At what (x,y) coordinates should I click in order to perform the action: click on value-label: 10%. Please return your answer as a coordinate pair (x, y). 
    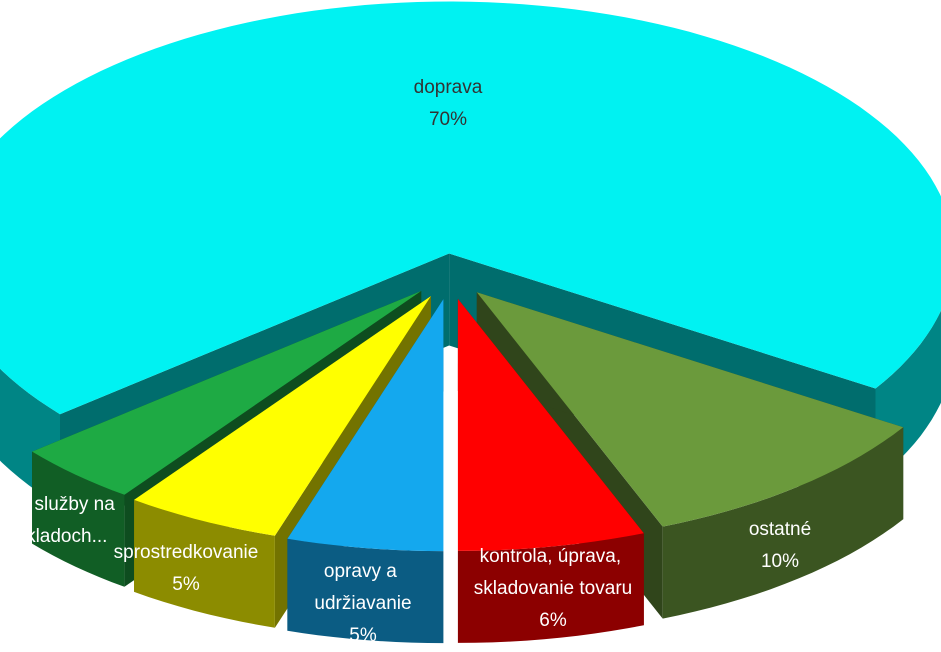
    Looking at the image, I should click on (780, 561).